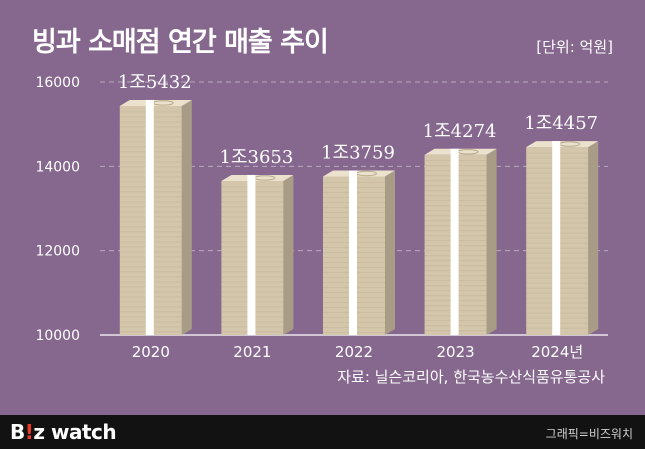 This screenshot has height=449, width=645. What do you see at coordinates (29, 432) in the screenshot?
I see `logo-mark: !` at bounding box center [29, 432].